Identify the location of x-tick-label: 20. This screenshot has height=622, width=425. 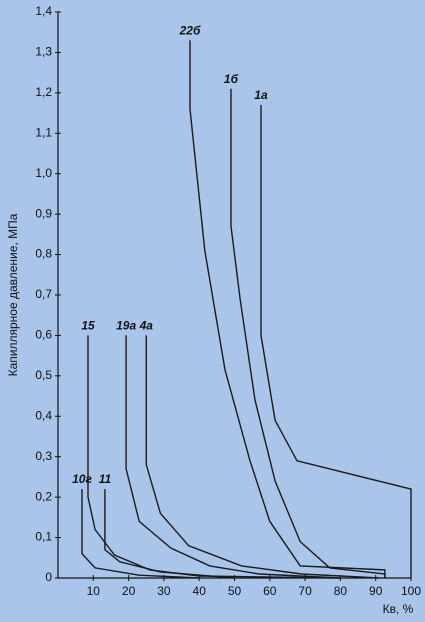
(129, 591).